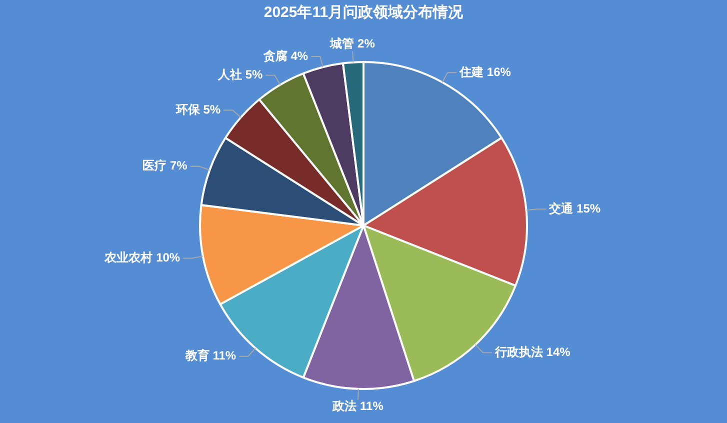 The image size is (727, 423). I want to click on slice-label: 农业农村 10%, so click(142, 257).